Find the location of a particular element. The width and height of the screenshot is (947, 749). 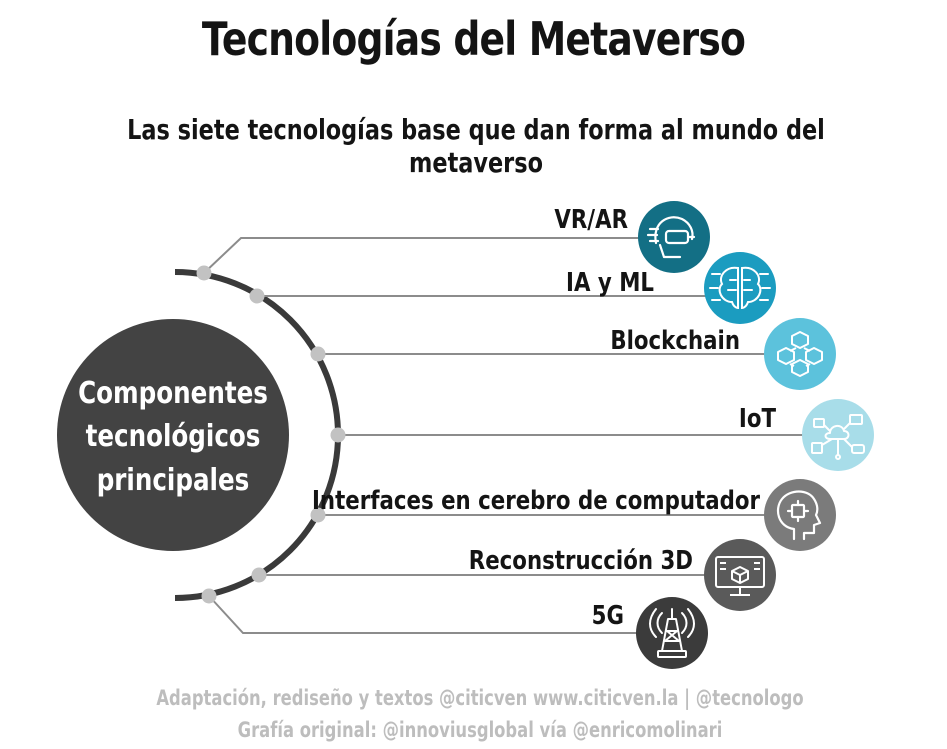

svg-text: tecnológicos is located at coordinates (173, 437).